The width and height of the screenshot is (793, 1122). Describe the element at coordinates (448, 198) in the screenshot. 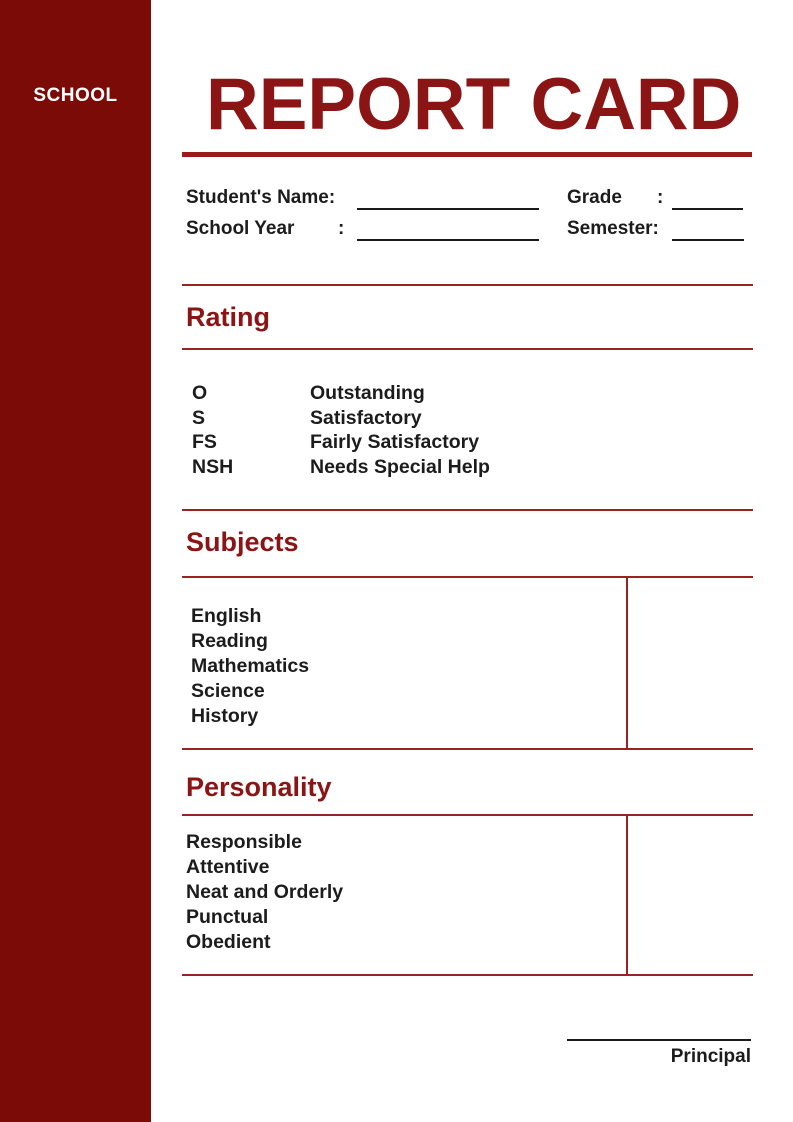

I see `student-name-field` at that location.